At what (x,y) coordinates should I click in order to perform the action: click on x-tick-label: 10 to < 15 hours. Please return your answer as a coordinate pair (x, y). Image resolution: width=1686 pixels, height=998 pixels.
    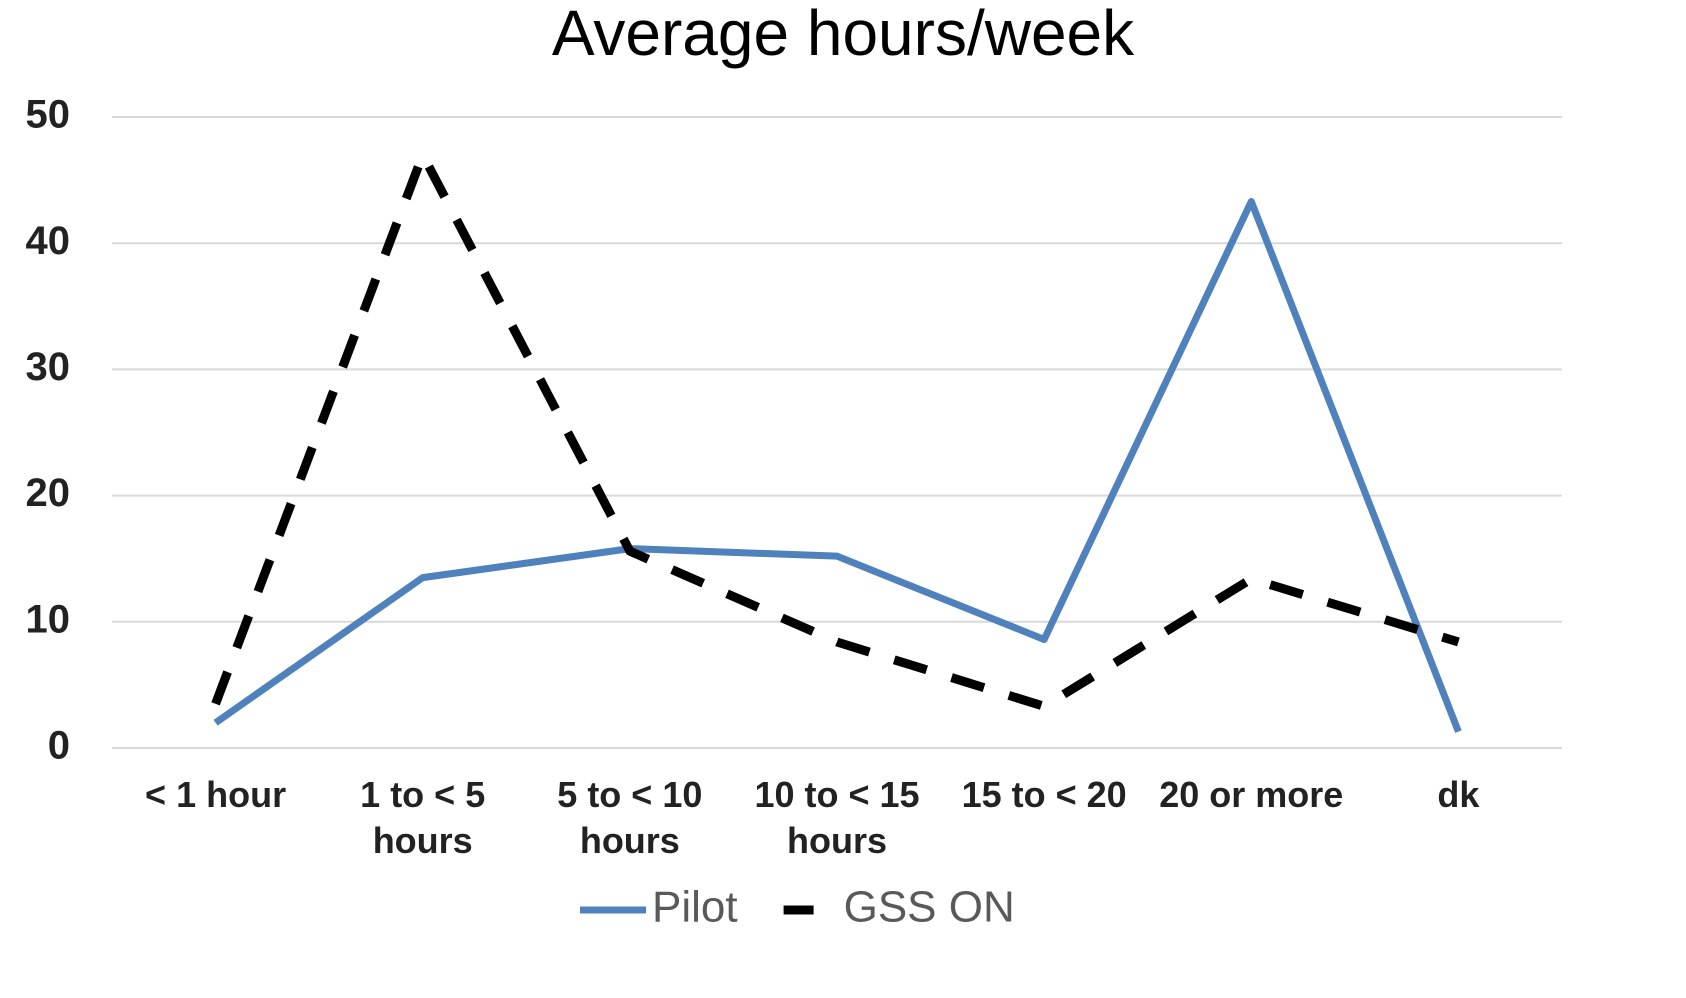
    Looking at the image, I should click on (837, 817).